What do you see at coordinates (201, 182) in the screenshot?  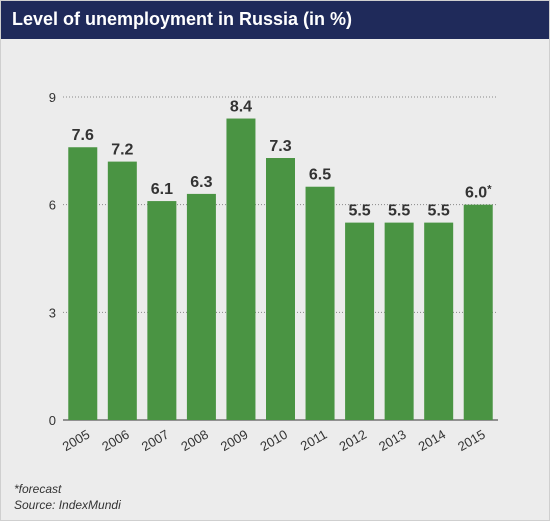 I see `data-label: 6.3` at bounding box center [201, 182].